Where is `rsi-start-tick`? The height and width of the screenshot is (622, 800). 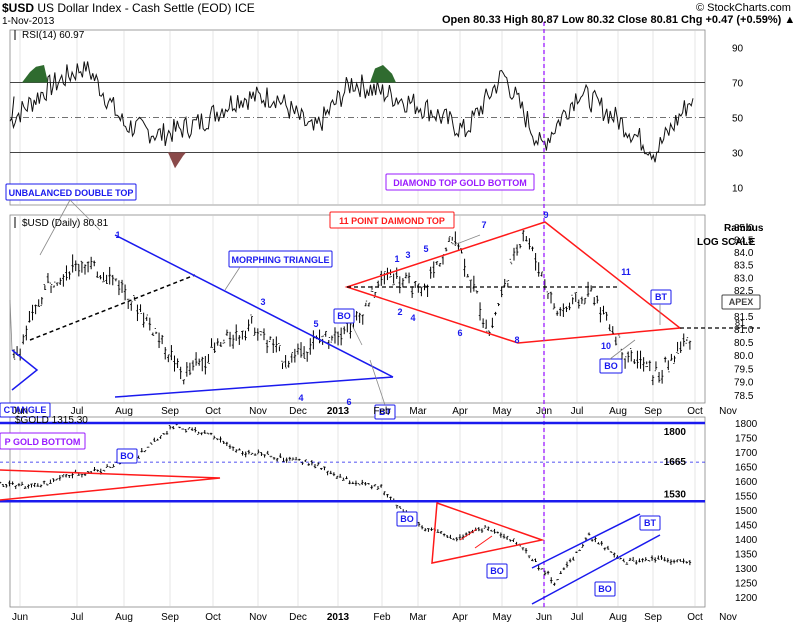
rsi-start-tick is located at coordinates (13, 107).